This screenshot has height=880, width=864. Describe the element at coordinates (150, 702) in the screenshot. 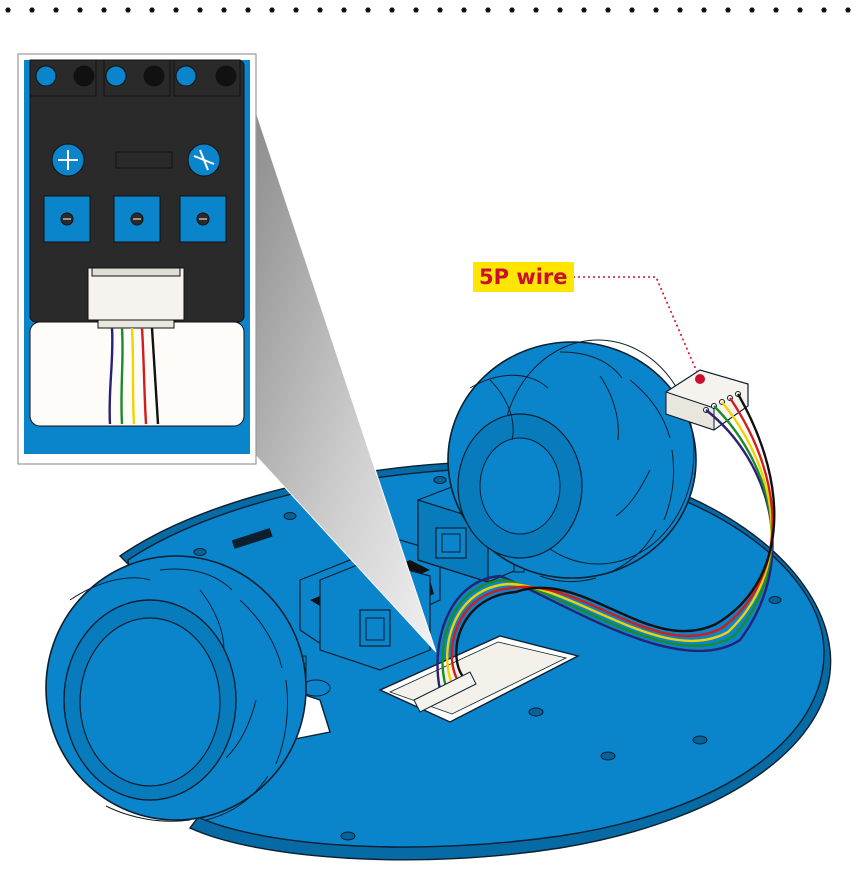

I see `left-wheel-rim-inner` at that location.